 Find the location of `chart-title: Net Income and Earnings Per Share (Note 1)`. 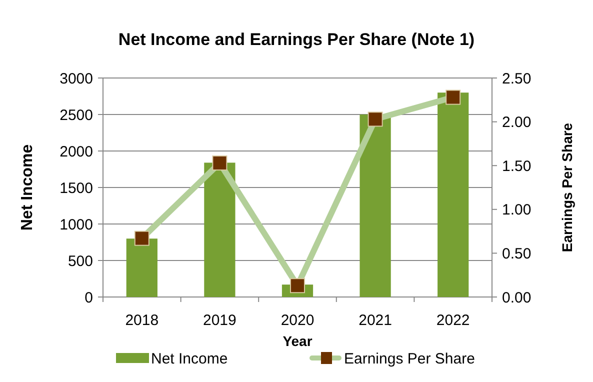

chart-title: Net Income and Earnings Per Share (Note 1) is located at coordinates (296, 39).